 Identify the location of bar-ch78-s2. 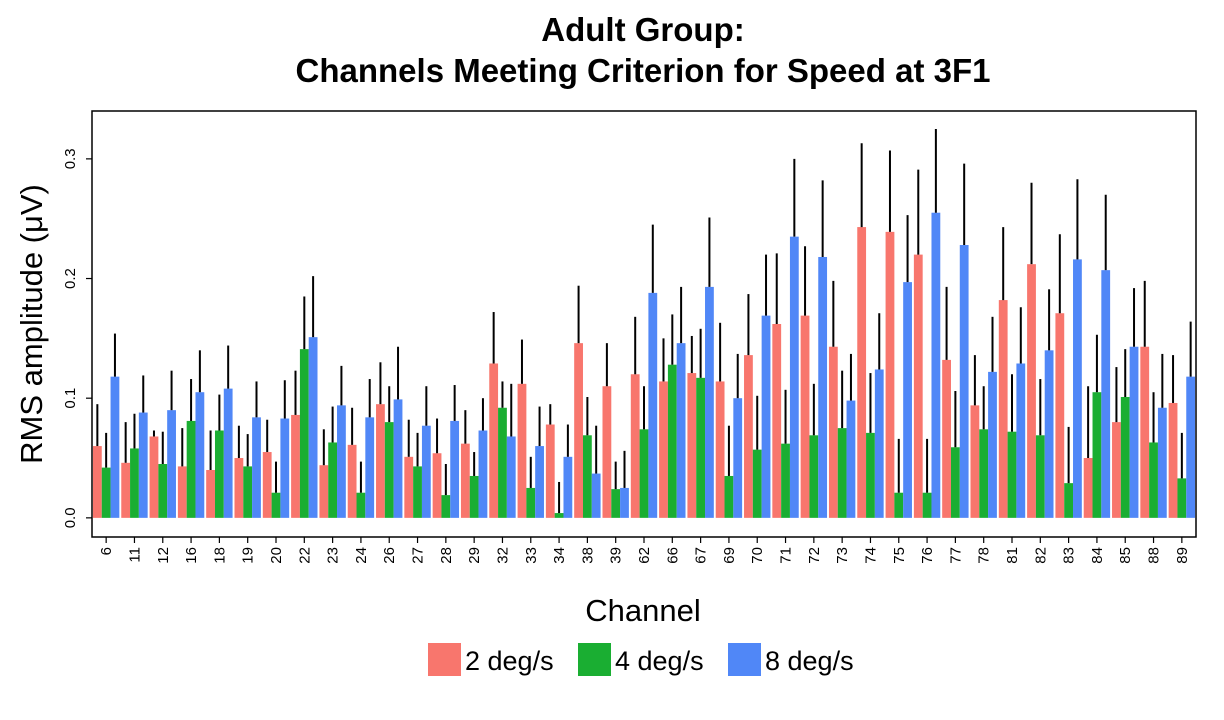
(984, 473).